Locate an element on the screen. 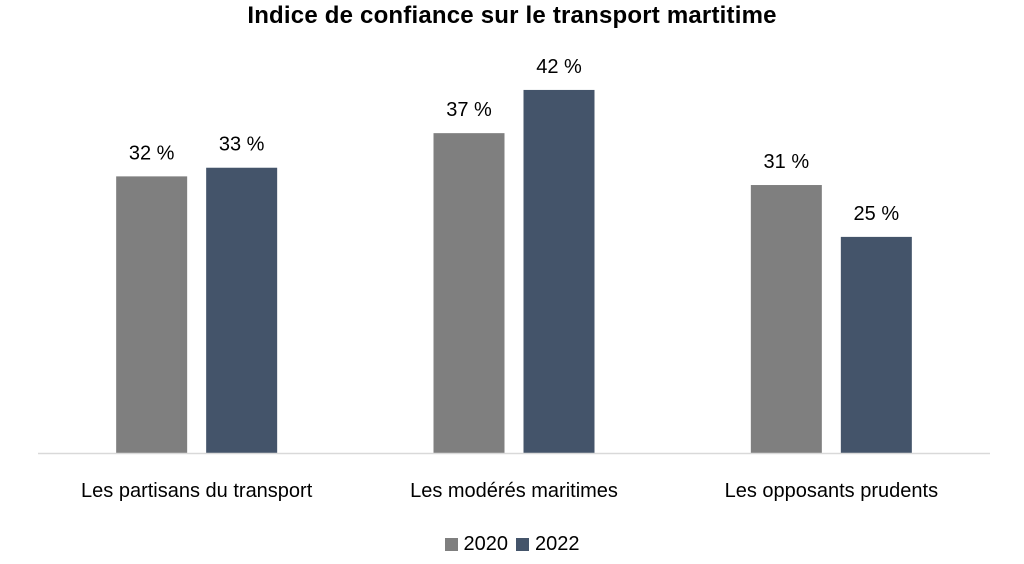 This screenshot has height=564, width=1024. legend-swatch-2022 is located at coordinates (522, 544).